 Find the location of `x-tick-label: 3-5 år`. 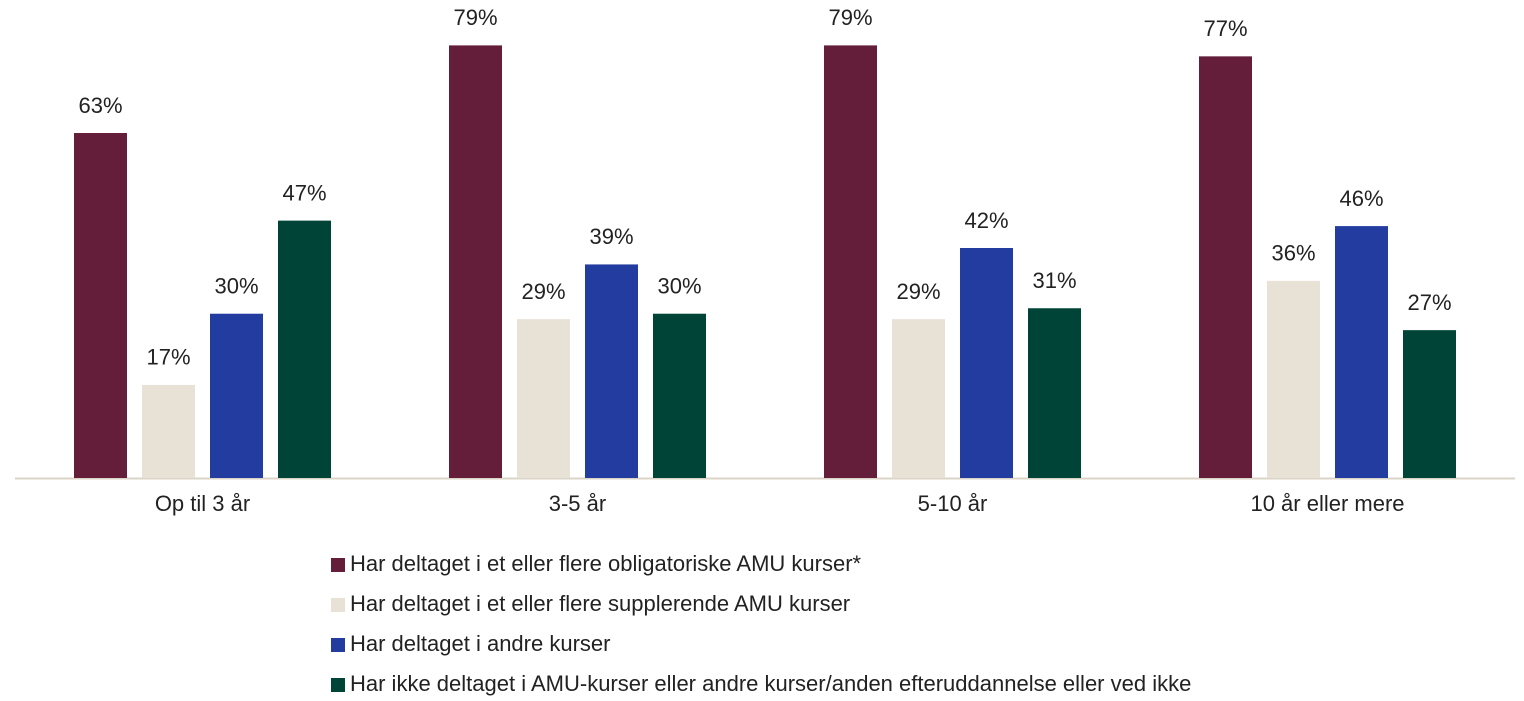

x-tick-label: 3-5 år is located at coordinates (577, 503).